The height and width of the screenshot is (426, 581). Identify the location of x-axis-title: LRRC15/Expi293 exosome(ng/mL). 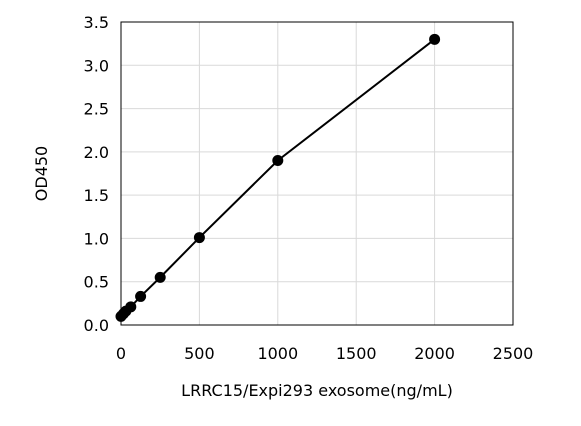
(317, 390).